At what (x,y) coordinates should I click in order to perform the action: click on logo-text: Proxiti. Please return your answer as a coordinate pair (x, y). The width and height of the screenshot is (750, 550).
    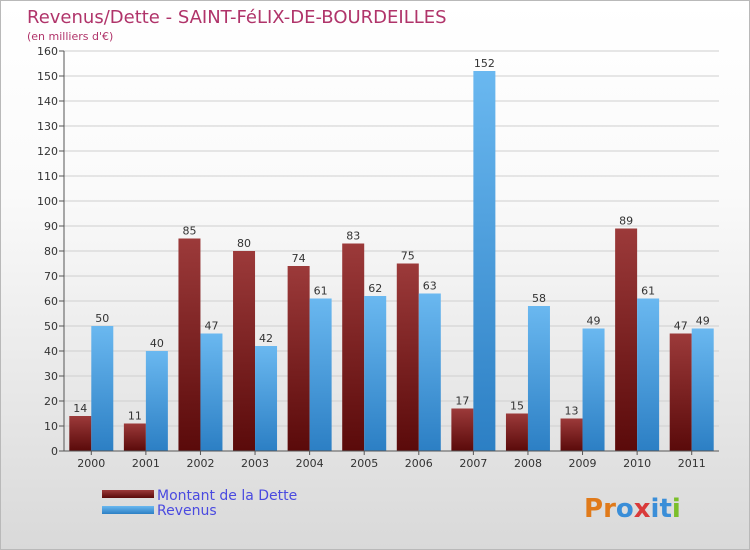
    Looking at the image, I should click on (632, 509).